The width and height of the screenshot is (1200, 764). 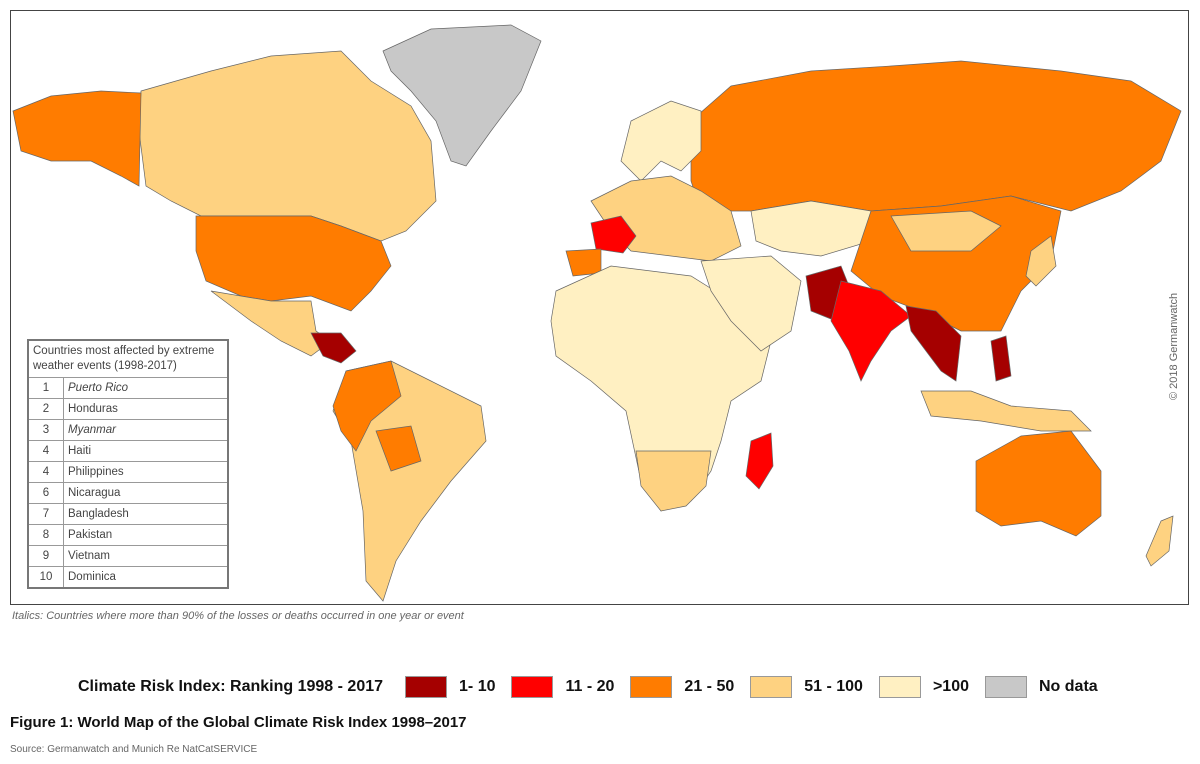 I want to click on table-row: 4 Haiti, so click(x=128, y=451).